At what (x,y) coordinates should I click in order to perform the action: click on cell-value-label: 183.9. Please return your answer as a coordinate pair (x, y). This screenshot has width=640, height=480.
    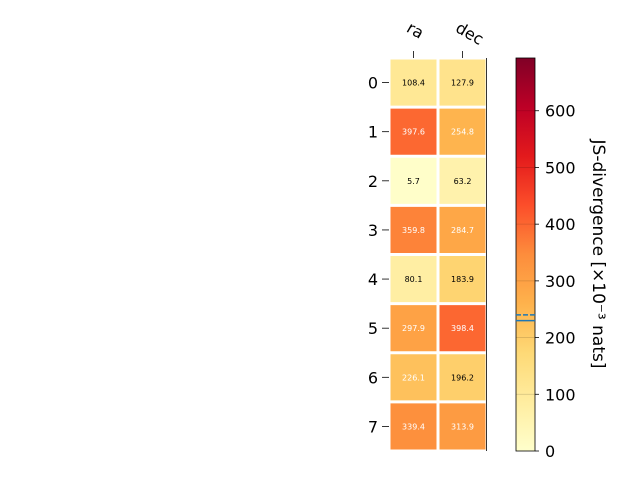
    Looking at the image, I should click on (462, 279).